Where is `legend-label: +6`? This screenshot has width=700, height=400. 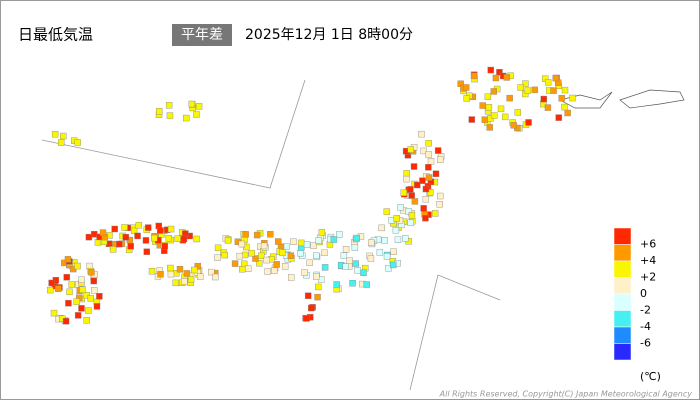
legend-label: +6 is located at coordinates (648, 244).